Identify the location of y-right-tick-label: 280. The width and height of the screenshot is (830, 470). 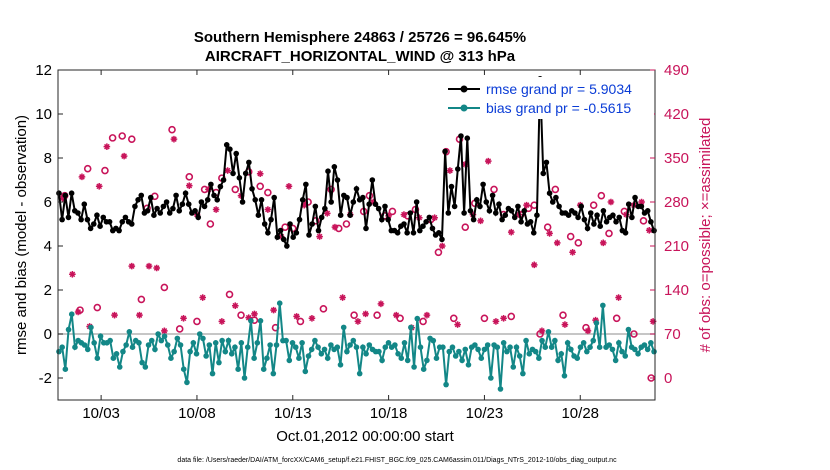
(676, 202).